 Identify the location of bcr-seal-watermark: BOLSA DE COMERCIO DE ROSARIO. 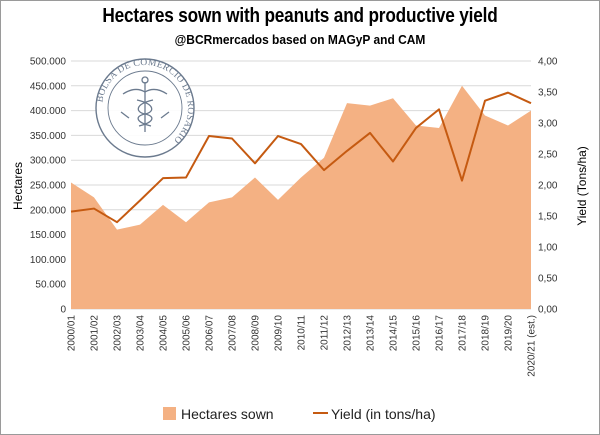
(145, 108).